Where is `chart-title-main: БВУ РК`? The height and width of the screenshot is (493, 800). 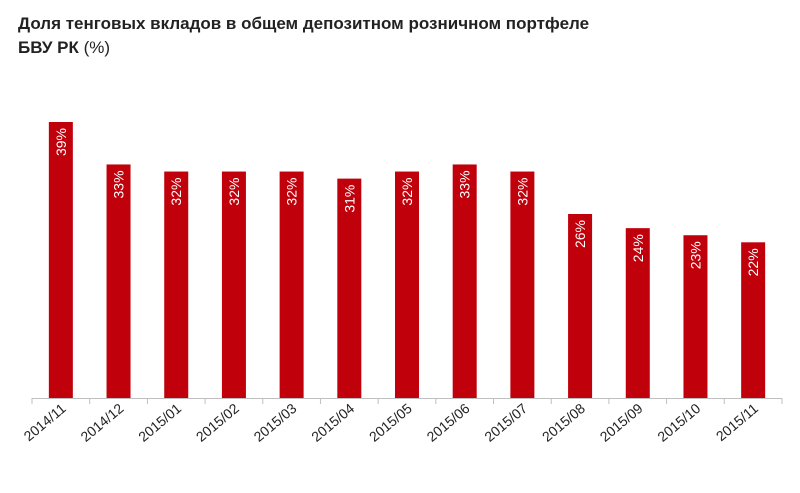
chart-title-main: БВУ РК is located at coordinates (48, 47).